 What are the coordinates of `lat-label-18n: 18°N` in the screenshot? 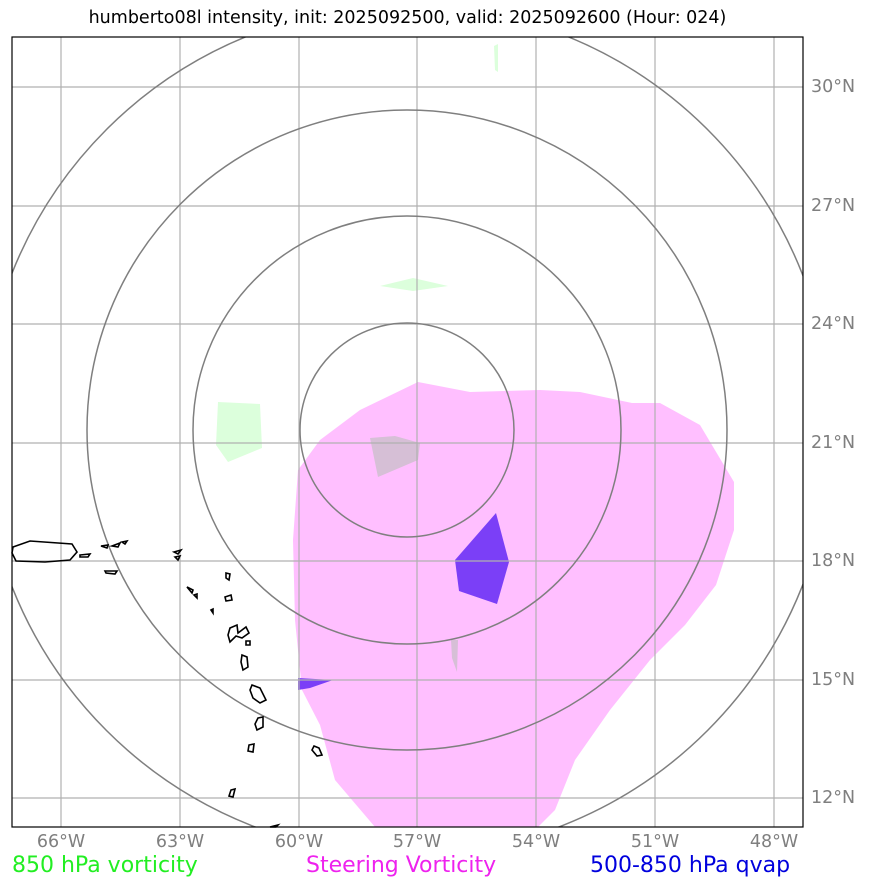 It's located at (833, 561).